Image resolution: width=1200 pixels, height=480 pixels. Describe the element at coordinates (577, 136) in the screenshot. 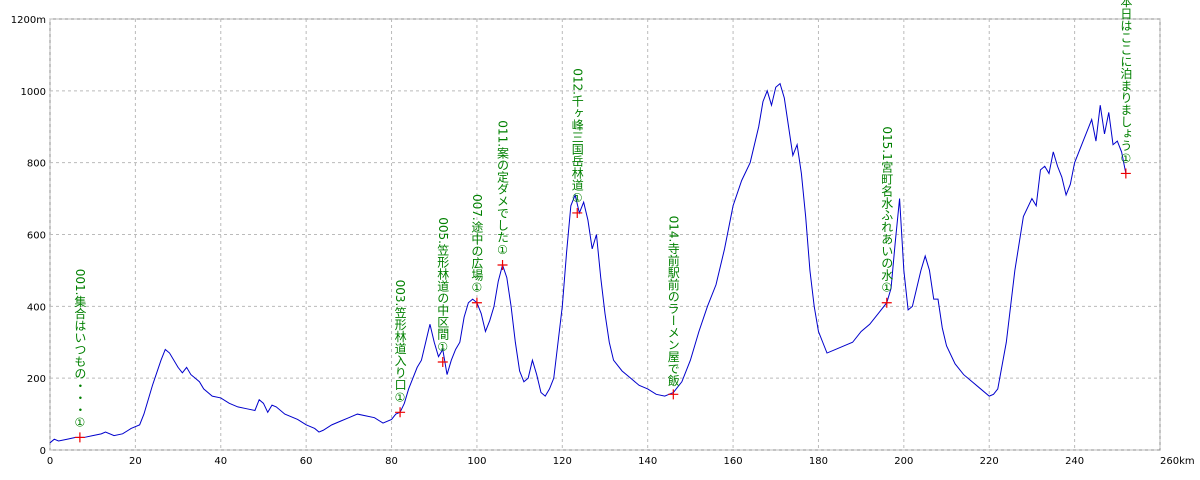

I see `waypoint-label: 012.千ヶ峰三国岳林道①` at that location.